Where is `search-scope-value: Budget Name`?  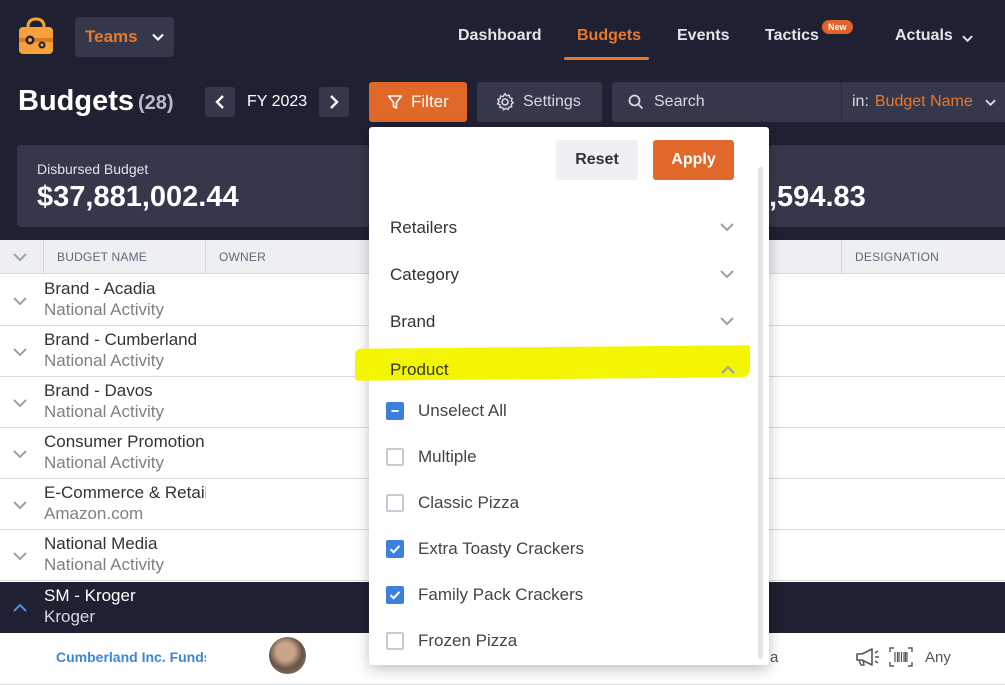
search-scope-value: Budget Name is located at coordinates (923, 101).